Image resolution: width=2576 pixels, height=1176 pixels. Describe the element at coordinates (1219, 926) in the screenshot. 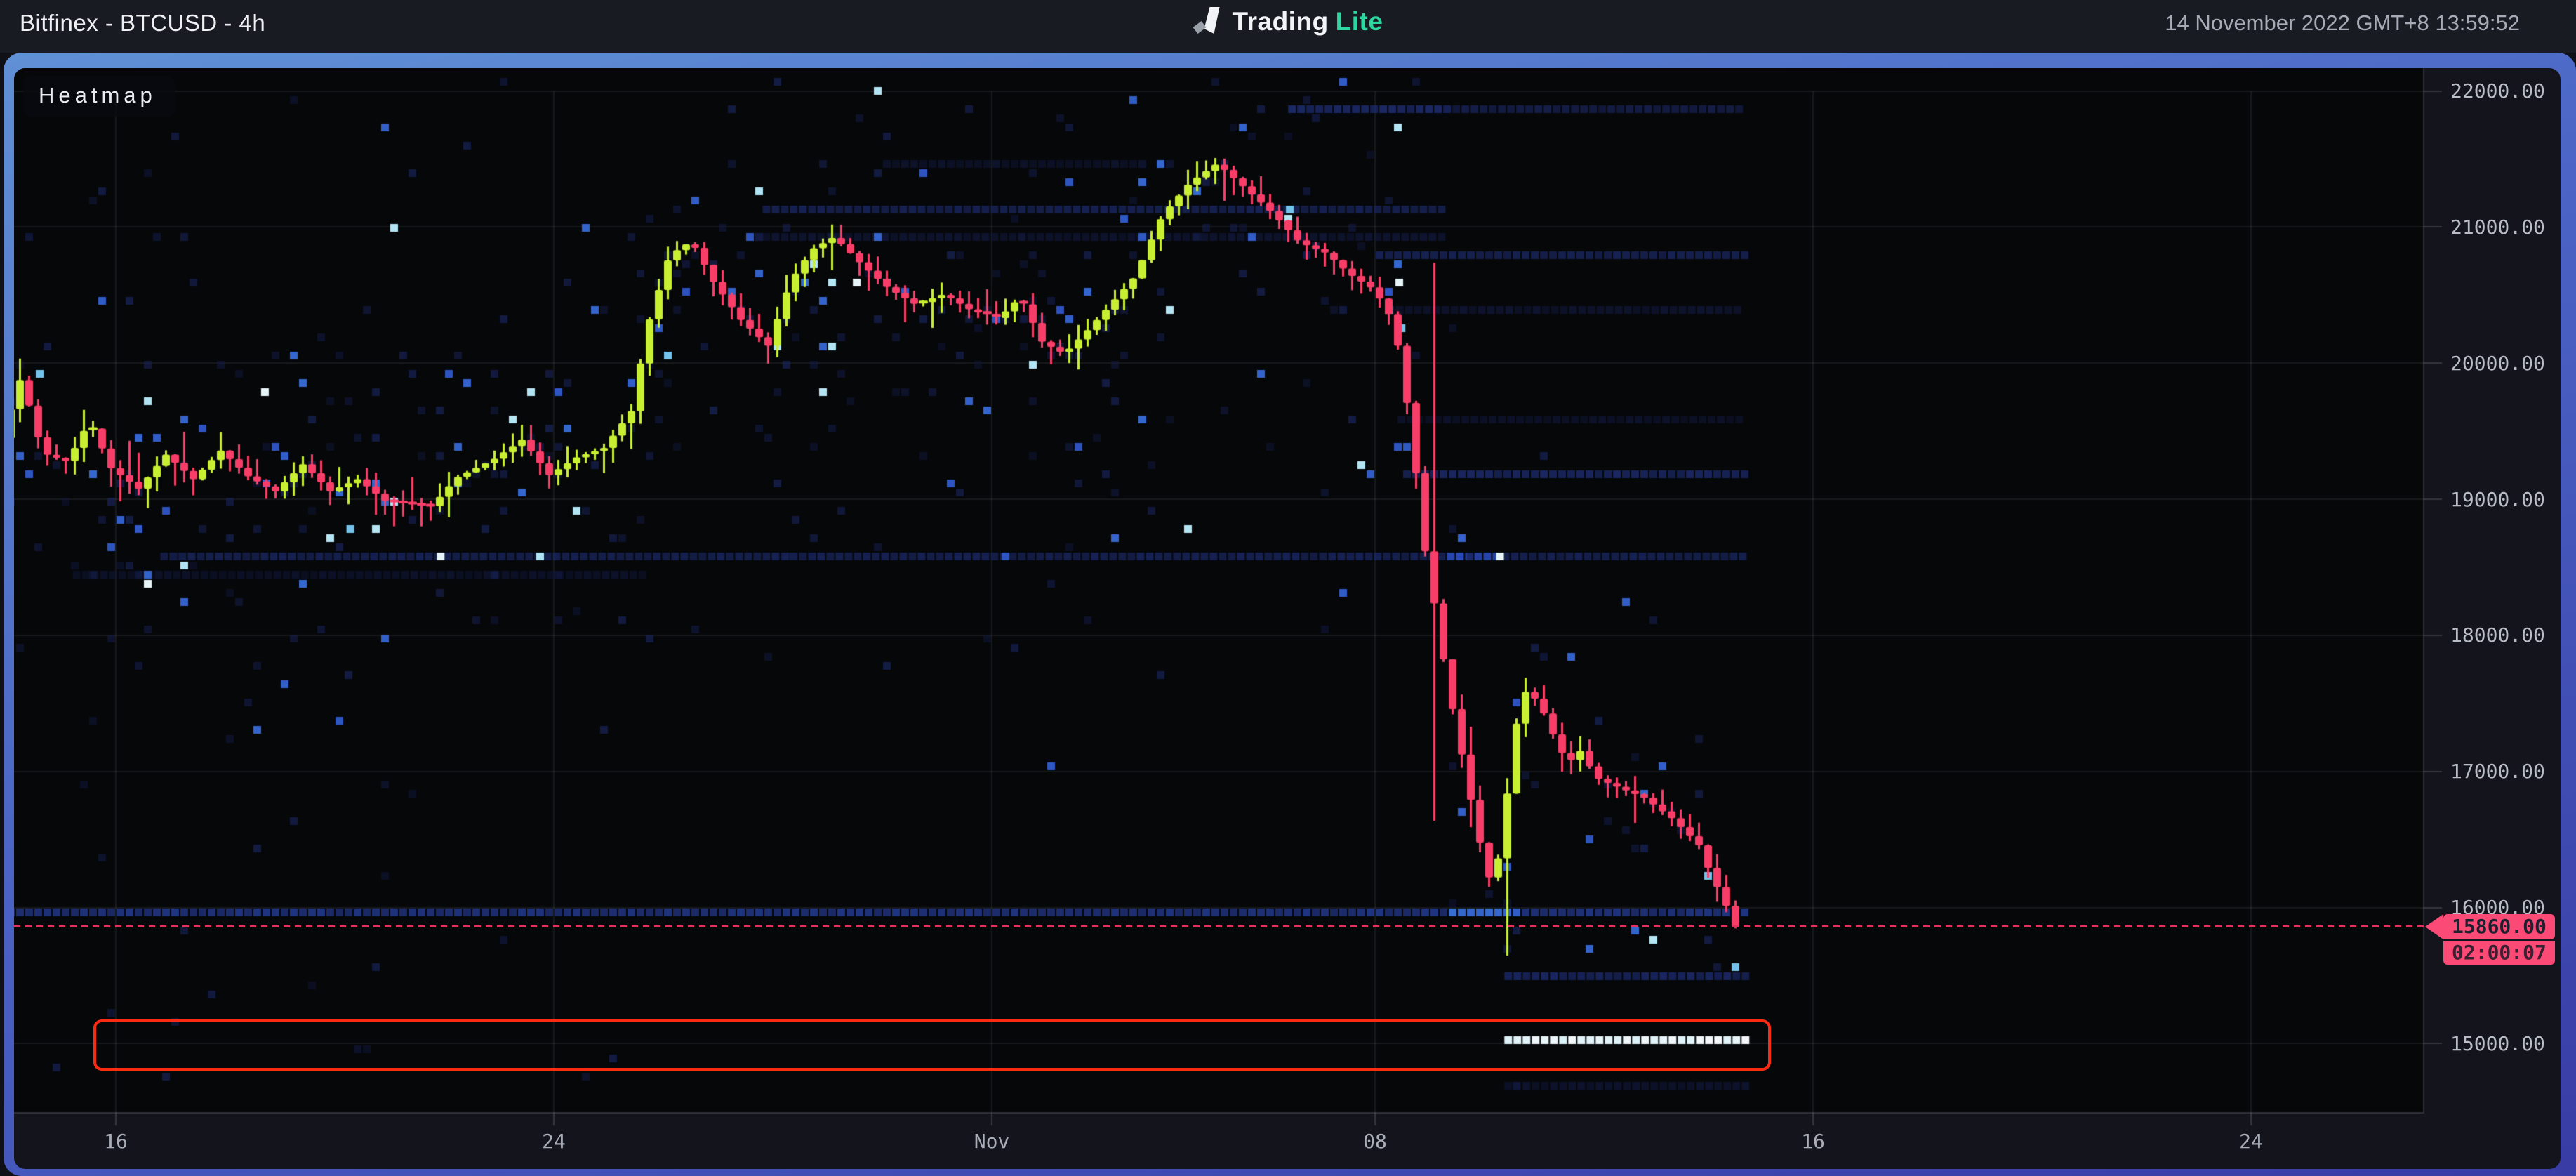

I see `current-price-line` at that location.